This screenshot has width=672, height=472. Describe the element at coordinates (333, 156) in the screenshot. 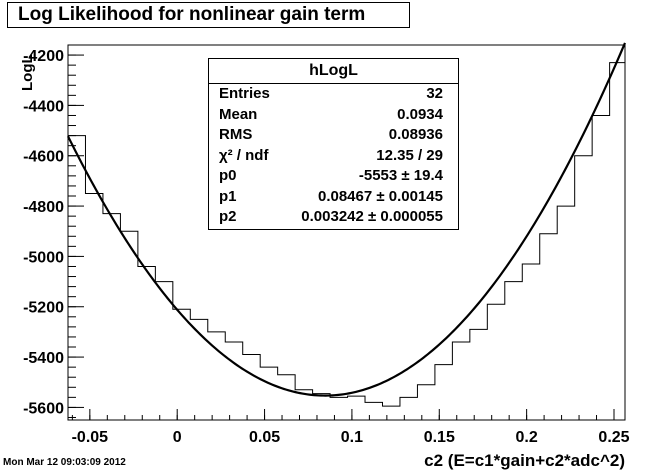

I see `stats-row-chi2: χ² / ndf 12.35 / 29` at that location.